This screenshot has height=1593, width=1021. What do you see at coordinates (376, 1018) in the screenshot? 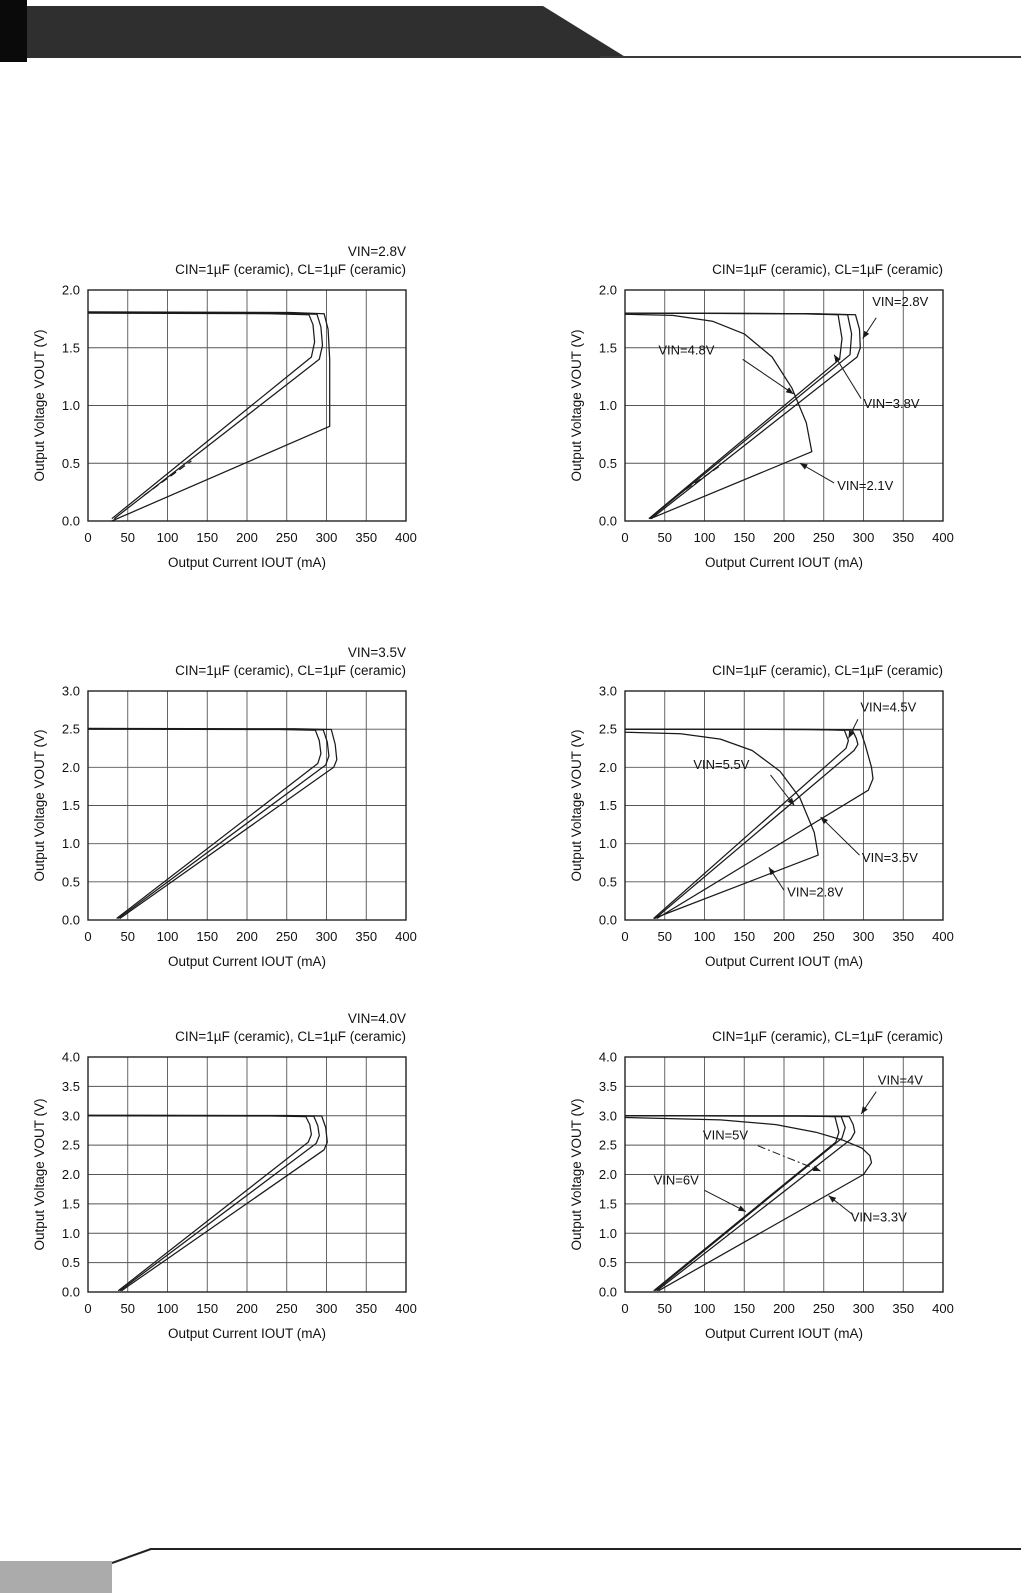
I see `chart-5-vin-title: VIN=4.0V` at bounding box center [376, 1018].